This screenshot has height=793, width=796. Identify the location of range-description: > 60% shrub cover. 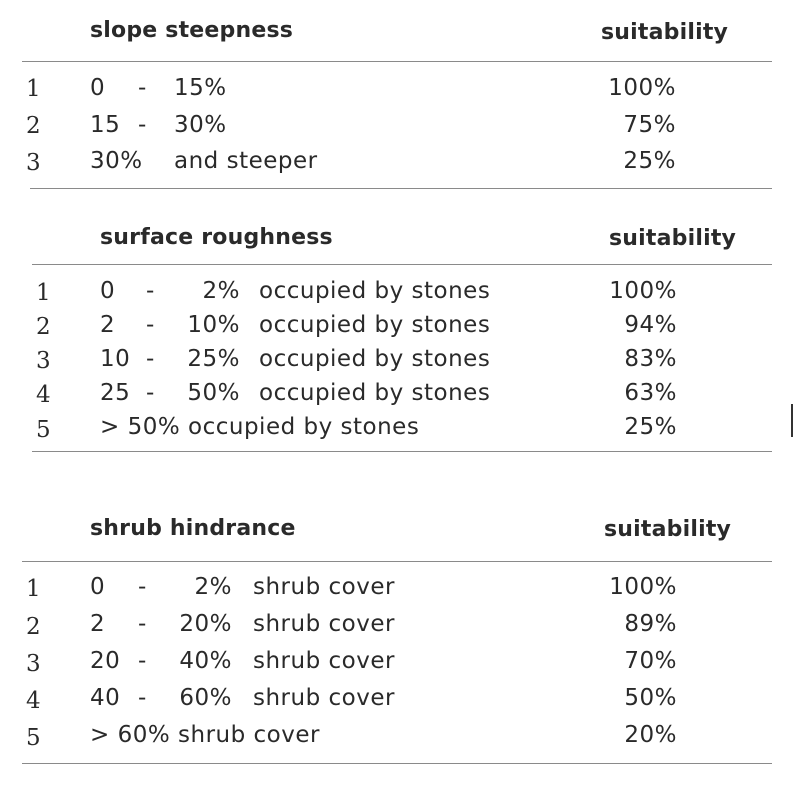
(205, 735).